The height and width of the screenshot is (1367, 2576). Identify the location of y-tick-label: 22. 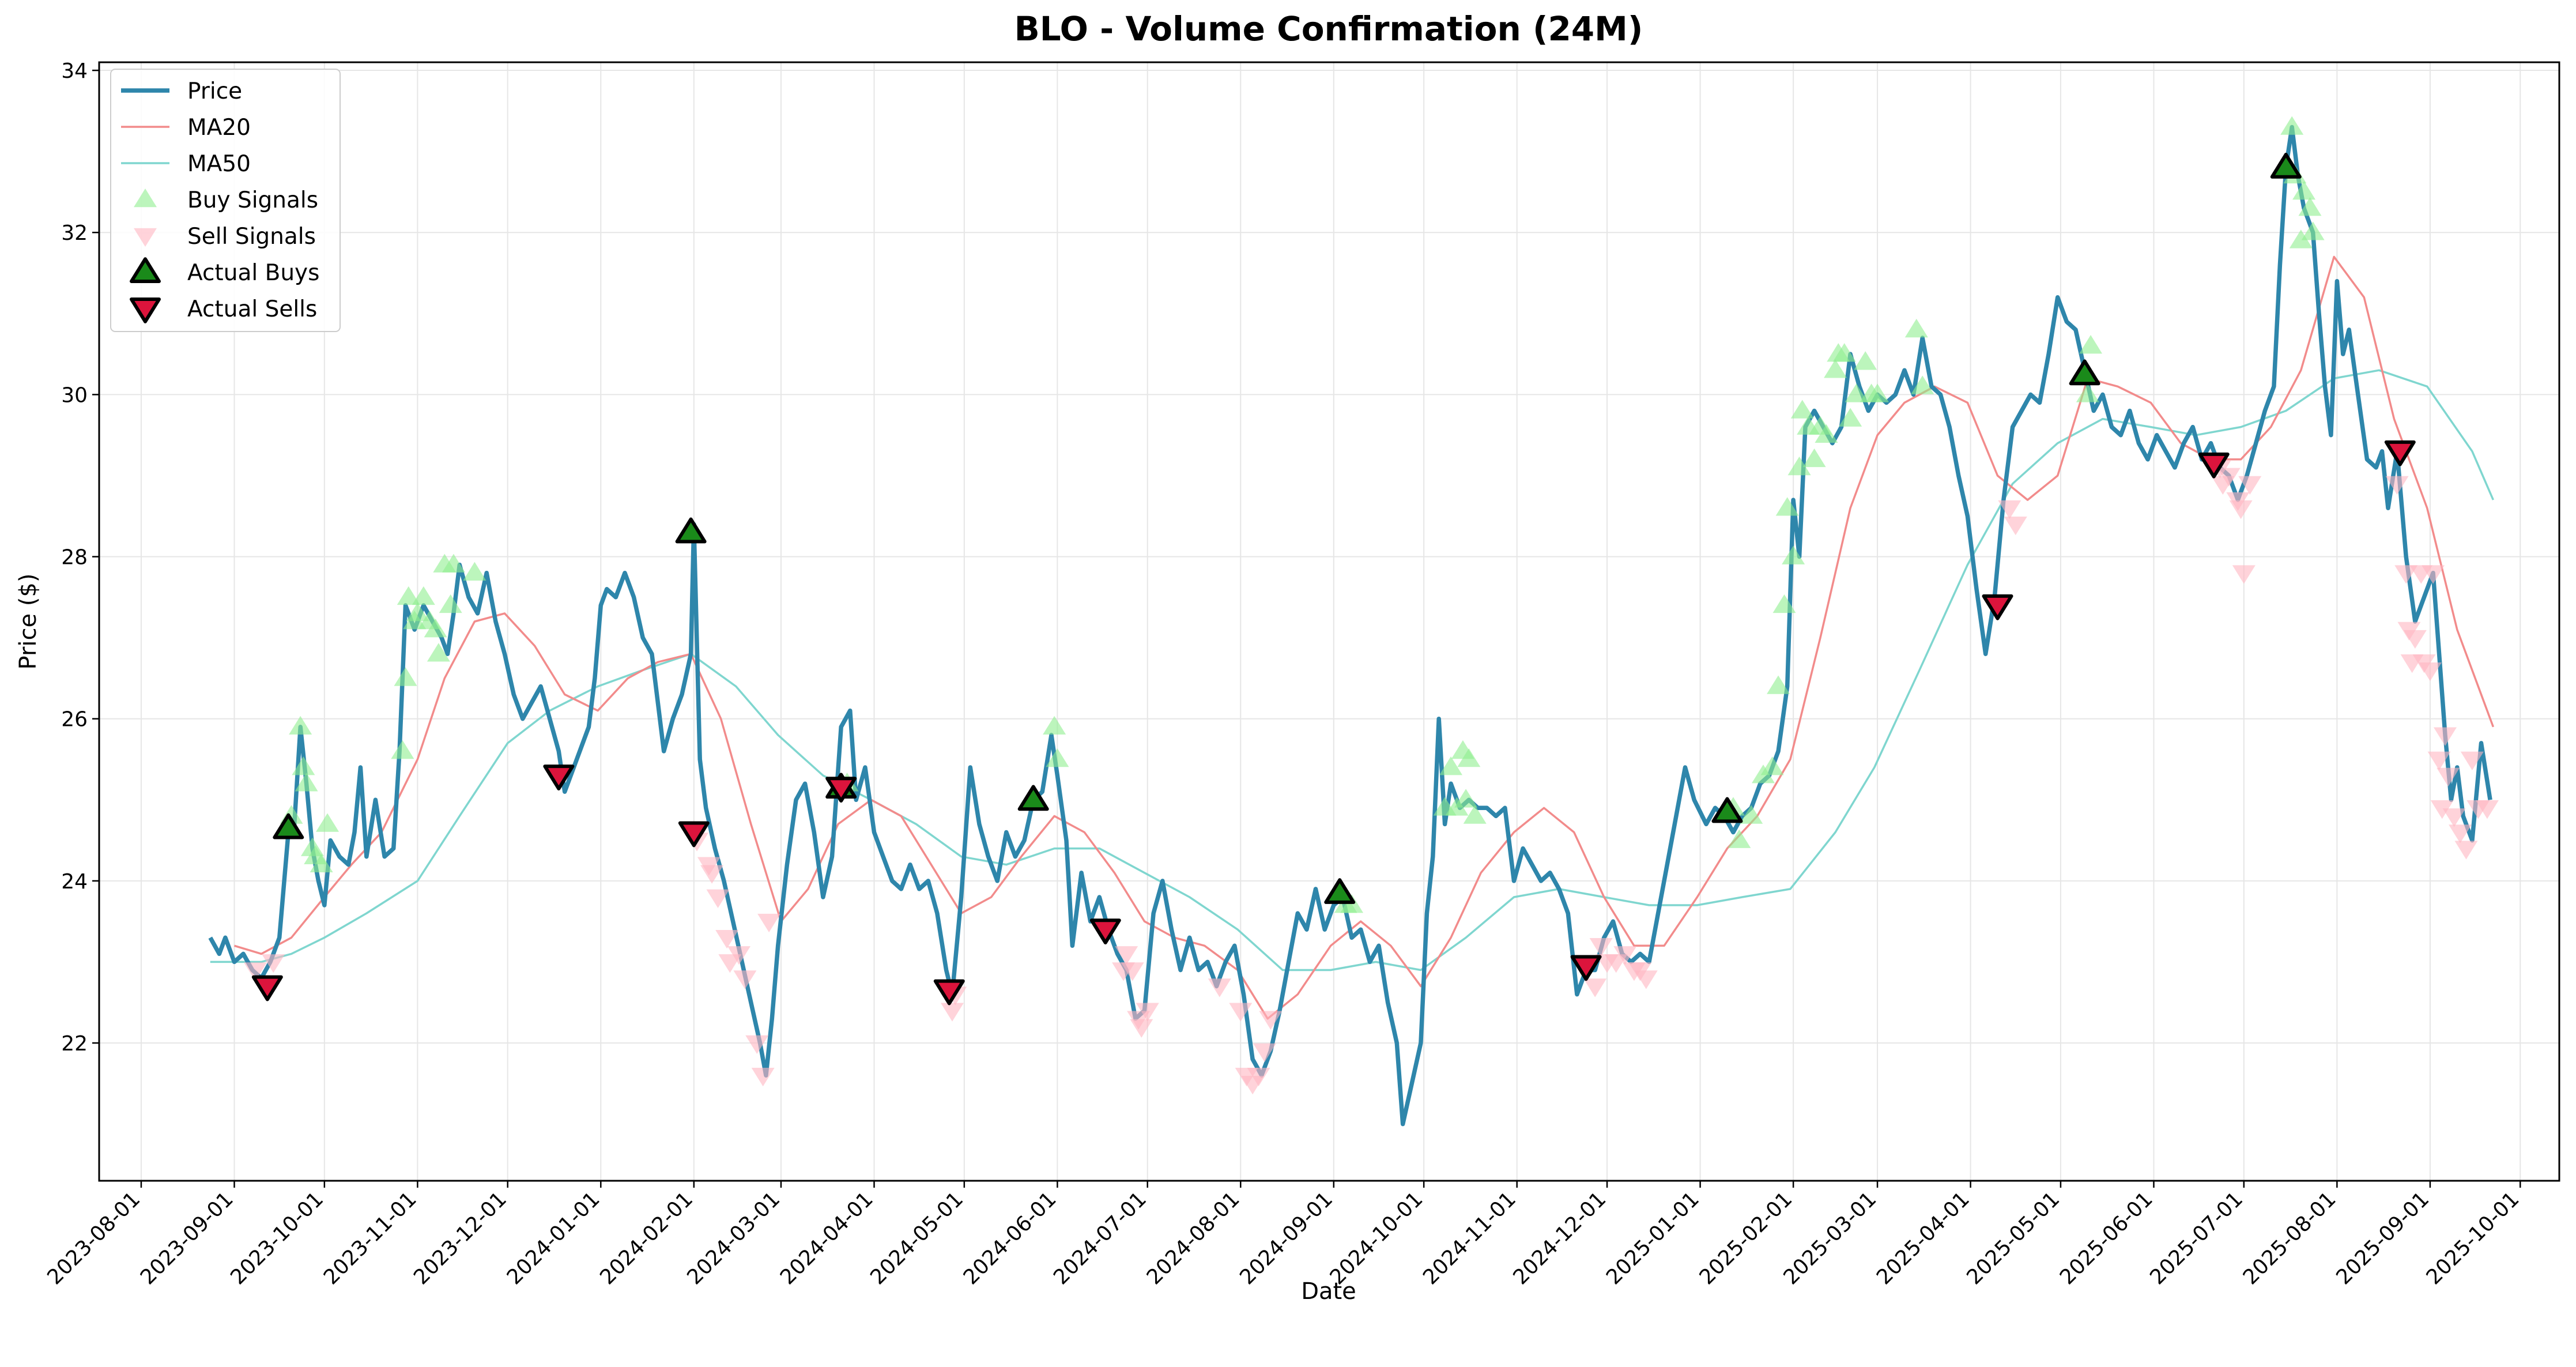
(74, 1044).